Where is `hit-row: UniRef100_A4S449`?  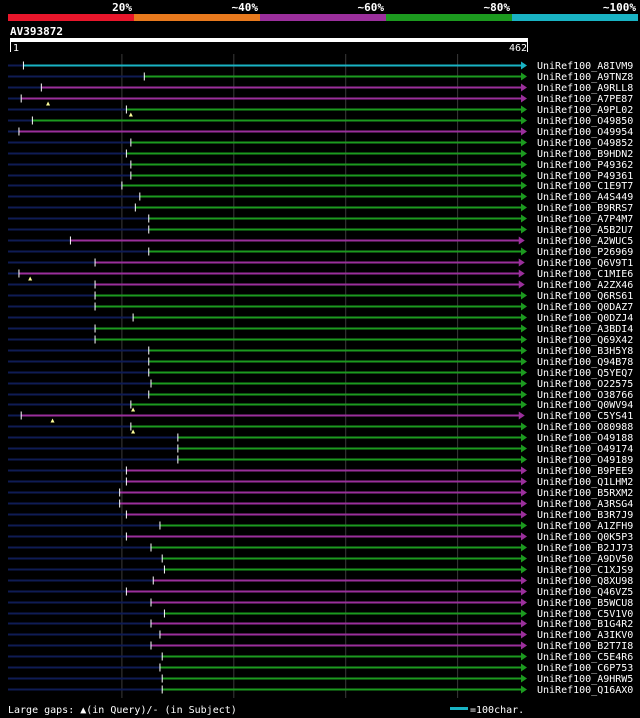 hit-row: UniRef100_A4S449 is located at coordinates (320, 197).